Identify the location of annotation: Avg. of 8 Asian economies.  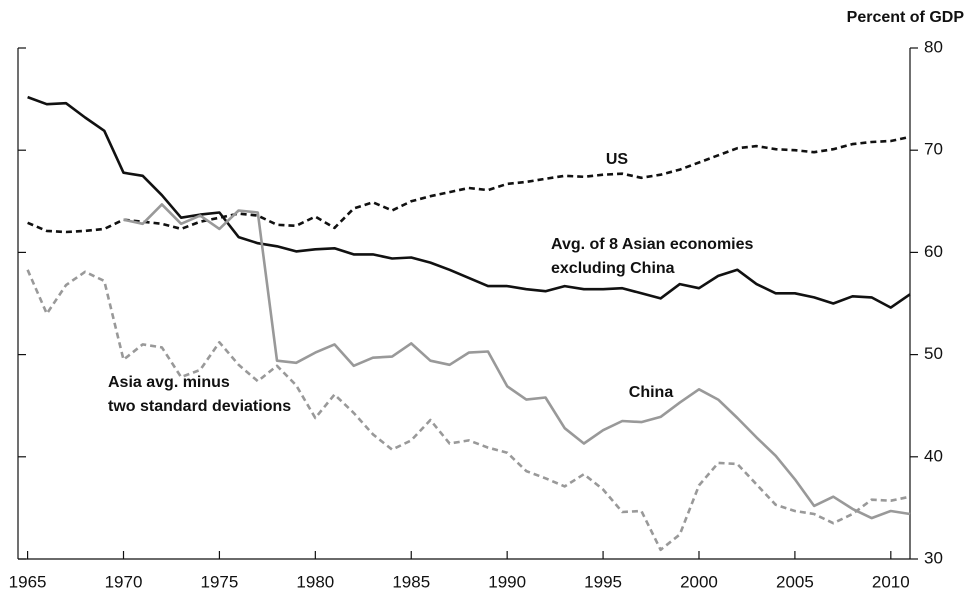
(652, 244).